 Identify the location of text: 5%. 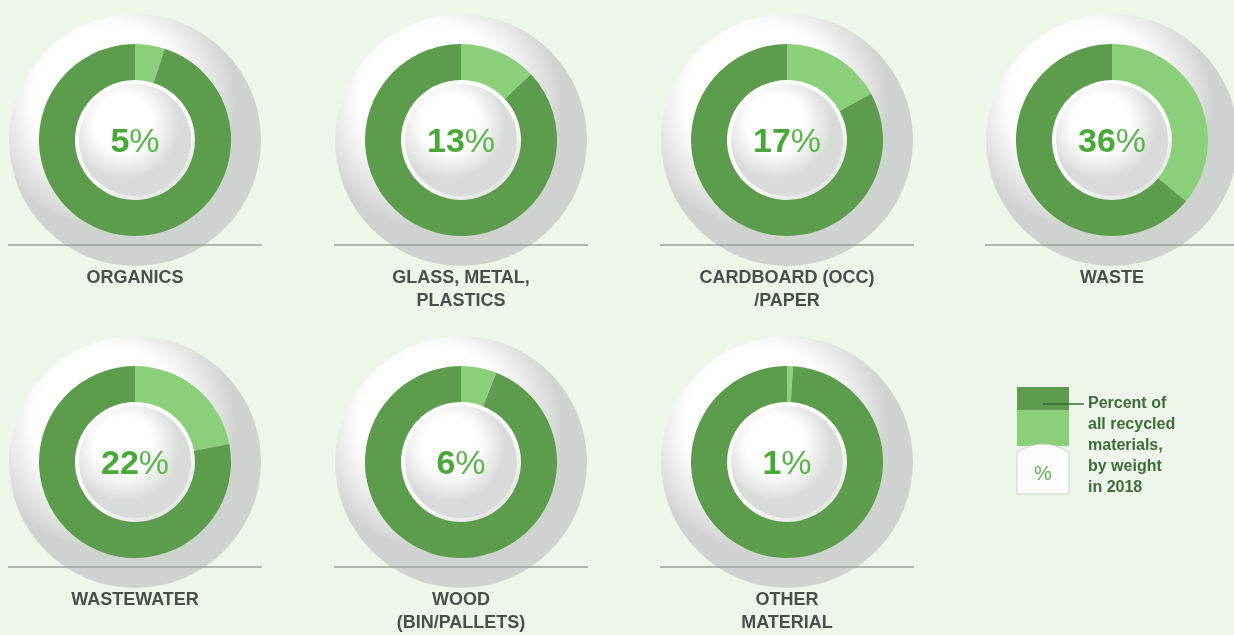
(135, 140).